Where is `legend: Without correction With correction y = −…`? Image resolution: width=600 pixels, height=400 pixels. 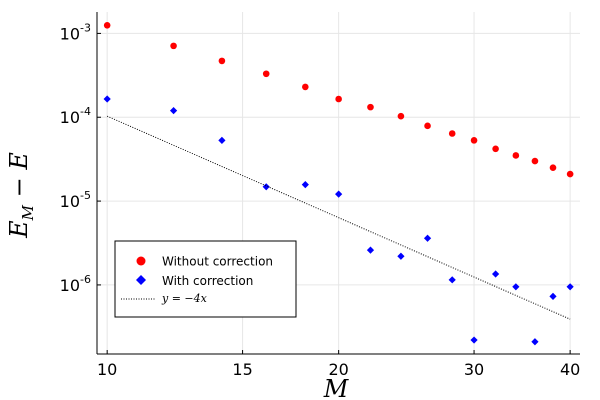
legend: Without correction With correction y = −… is located at coordinates (205, 279).